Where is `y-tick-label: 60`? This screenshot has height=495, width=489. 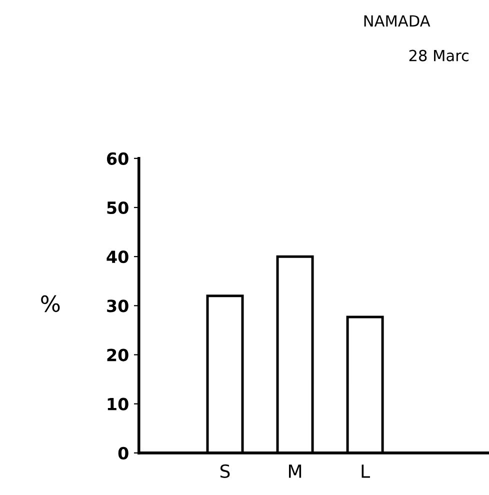
y-tick-label: 60 is located at coordinates (117, 158).